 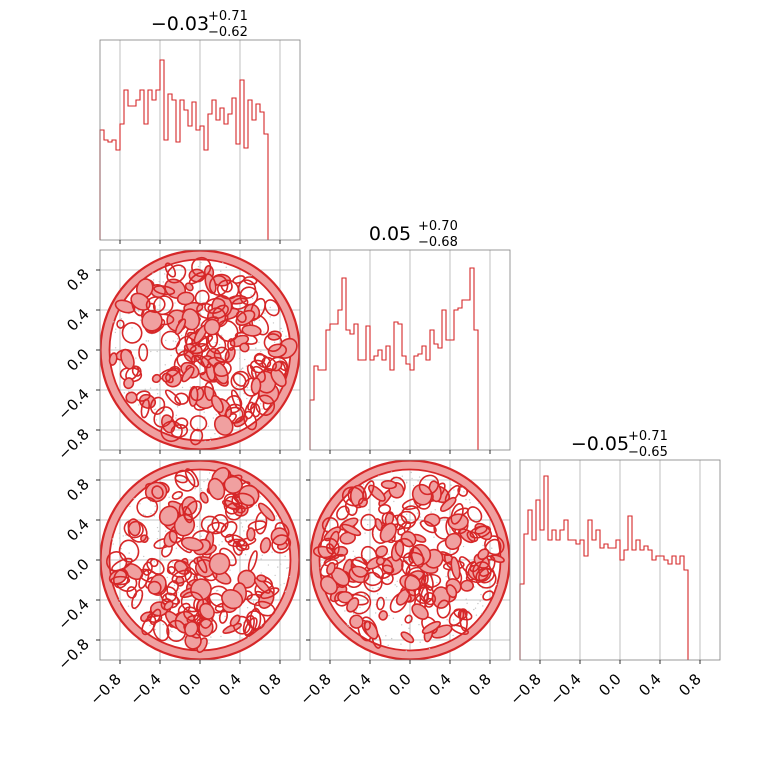 I want to click on x-tick-label: 0.8, so click(x=480, y=685).